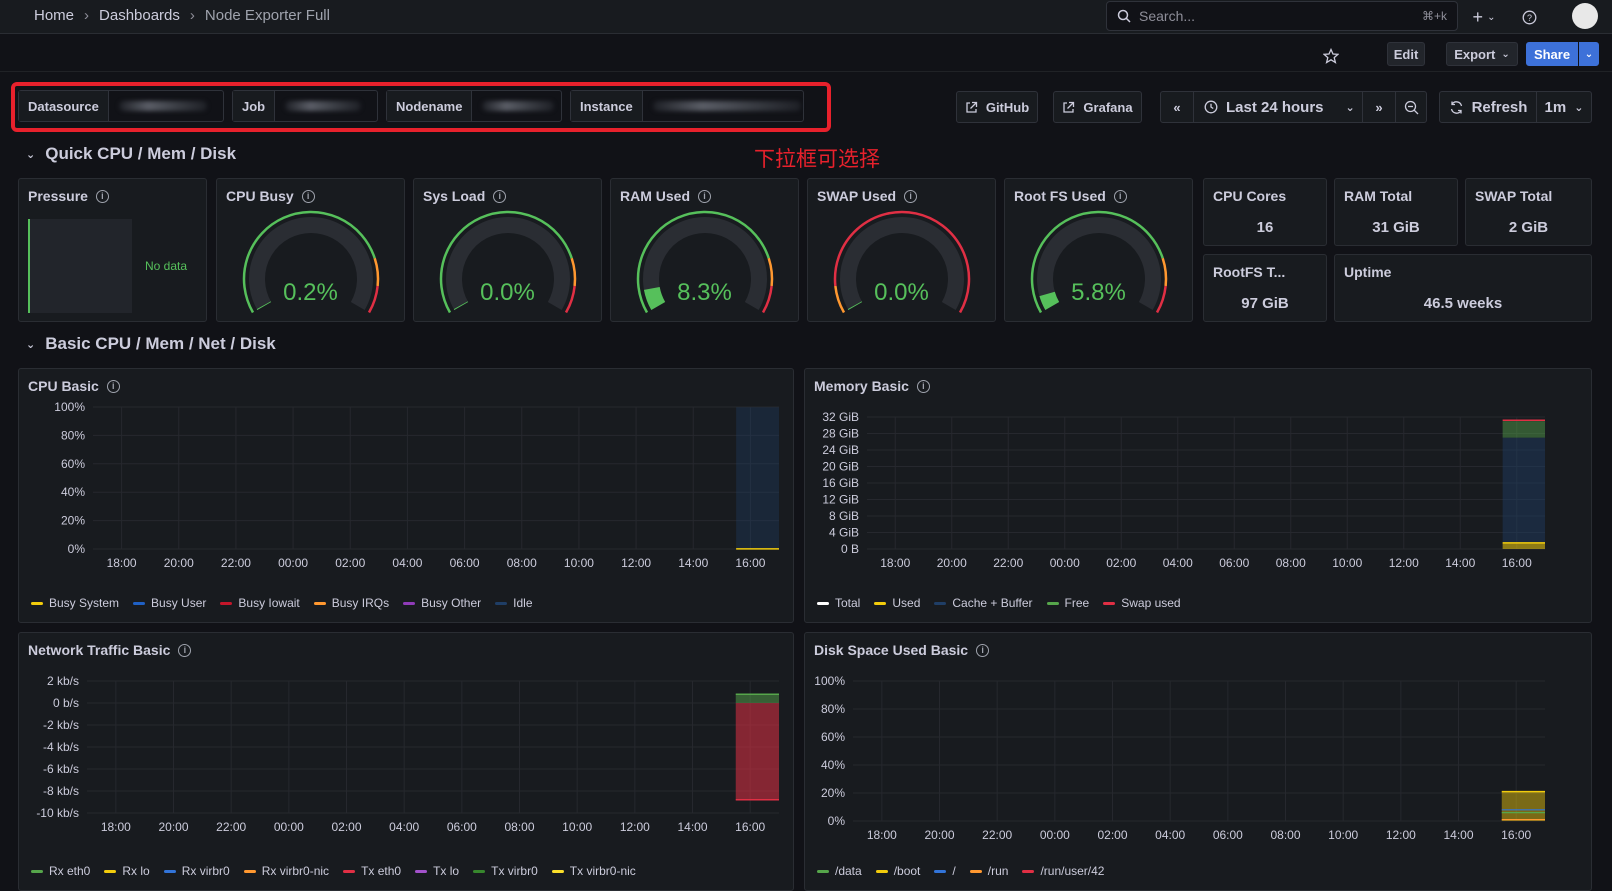  I want to click on row-basic-toggle: ⌄ Basic CPU / Mem / Net / Disk, so click(151, 344).